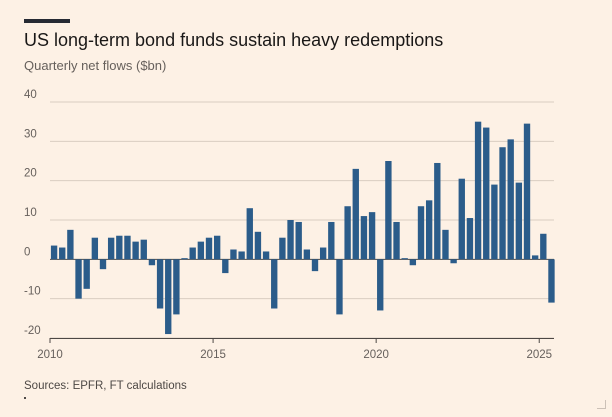  What do you see at coordinates (30, 174) in the screenshot?
I see `y-tick-label: 20` at bounding box center [30, 174].